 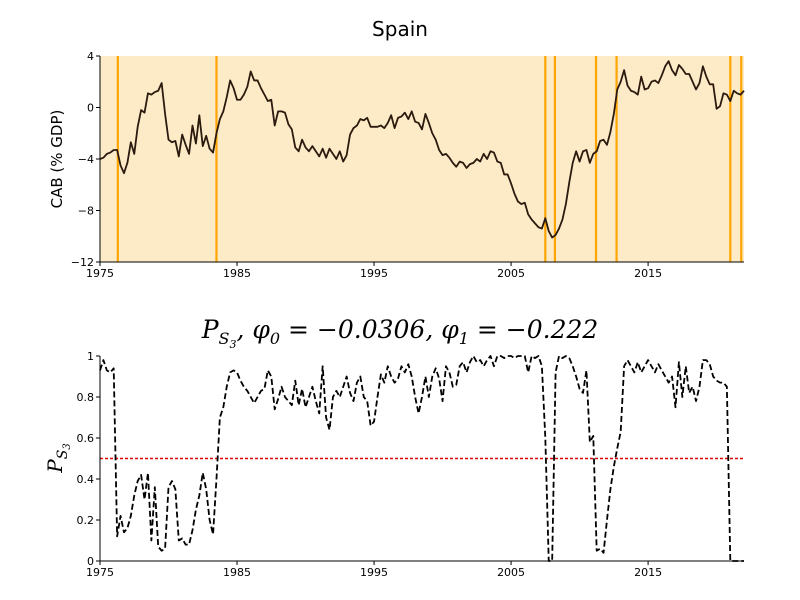 I want to click on top-y-tick-label: 0, so click(x=90, y=108).